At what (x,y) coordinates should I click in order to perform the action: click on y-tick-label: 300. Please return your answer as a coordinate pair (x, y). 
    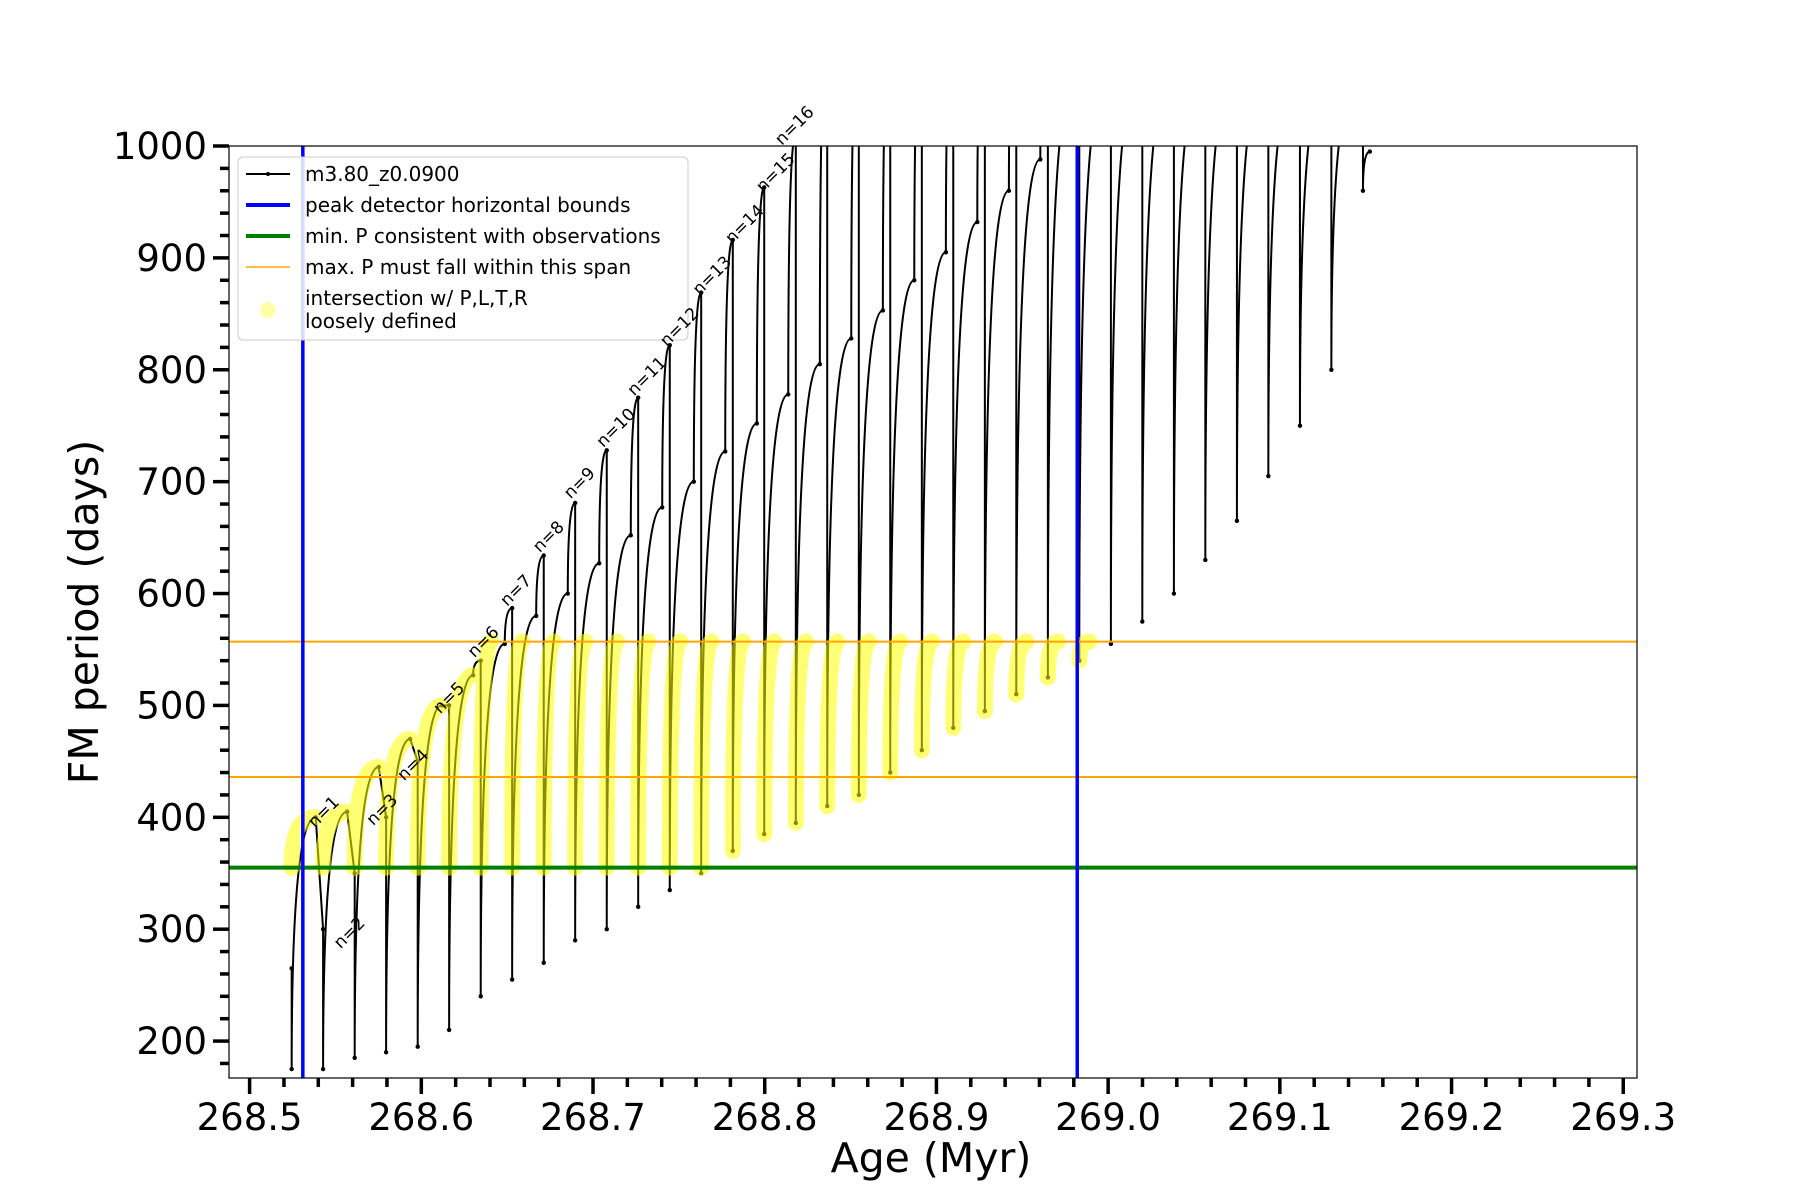
    Looking at the image, I should click on (171, 929).